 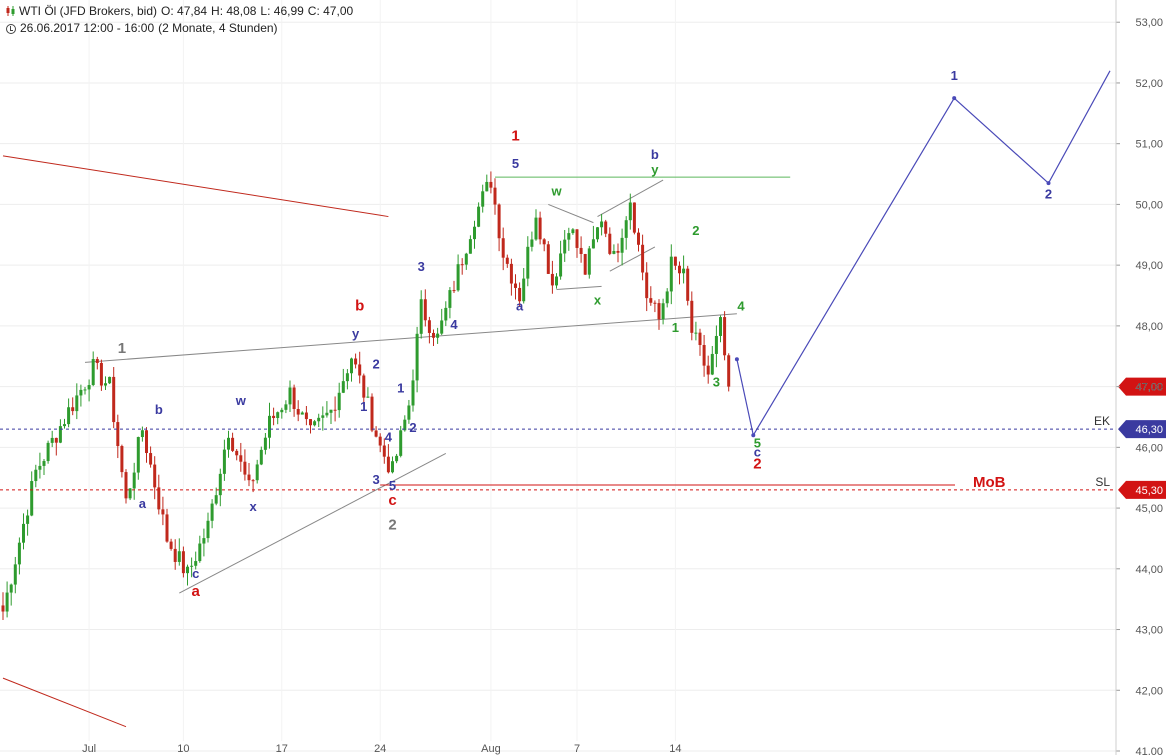 I want to click on price-tag: 46,30, so click(x=1142, y=429).